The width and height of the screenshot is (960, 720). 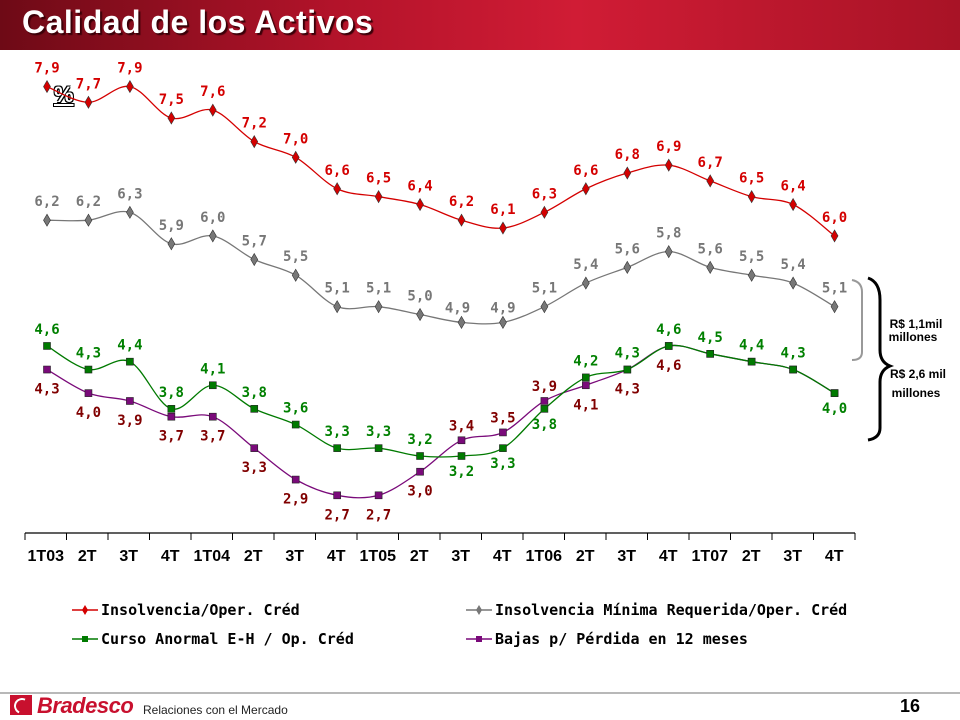 I want to click on data-label: 7,2, so click(x=254, y=124).